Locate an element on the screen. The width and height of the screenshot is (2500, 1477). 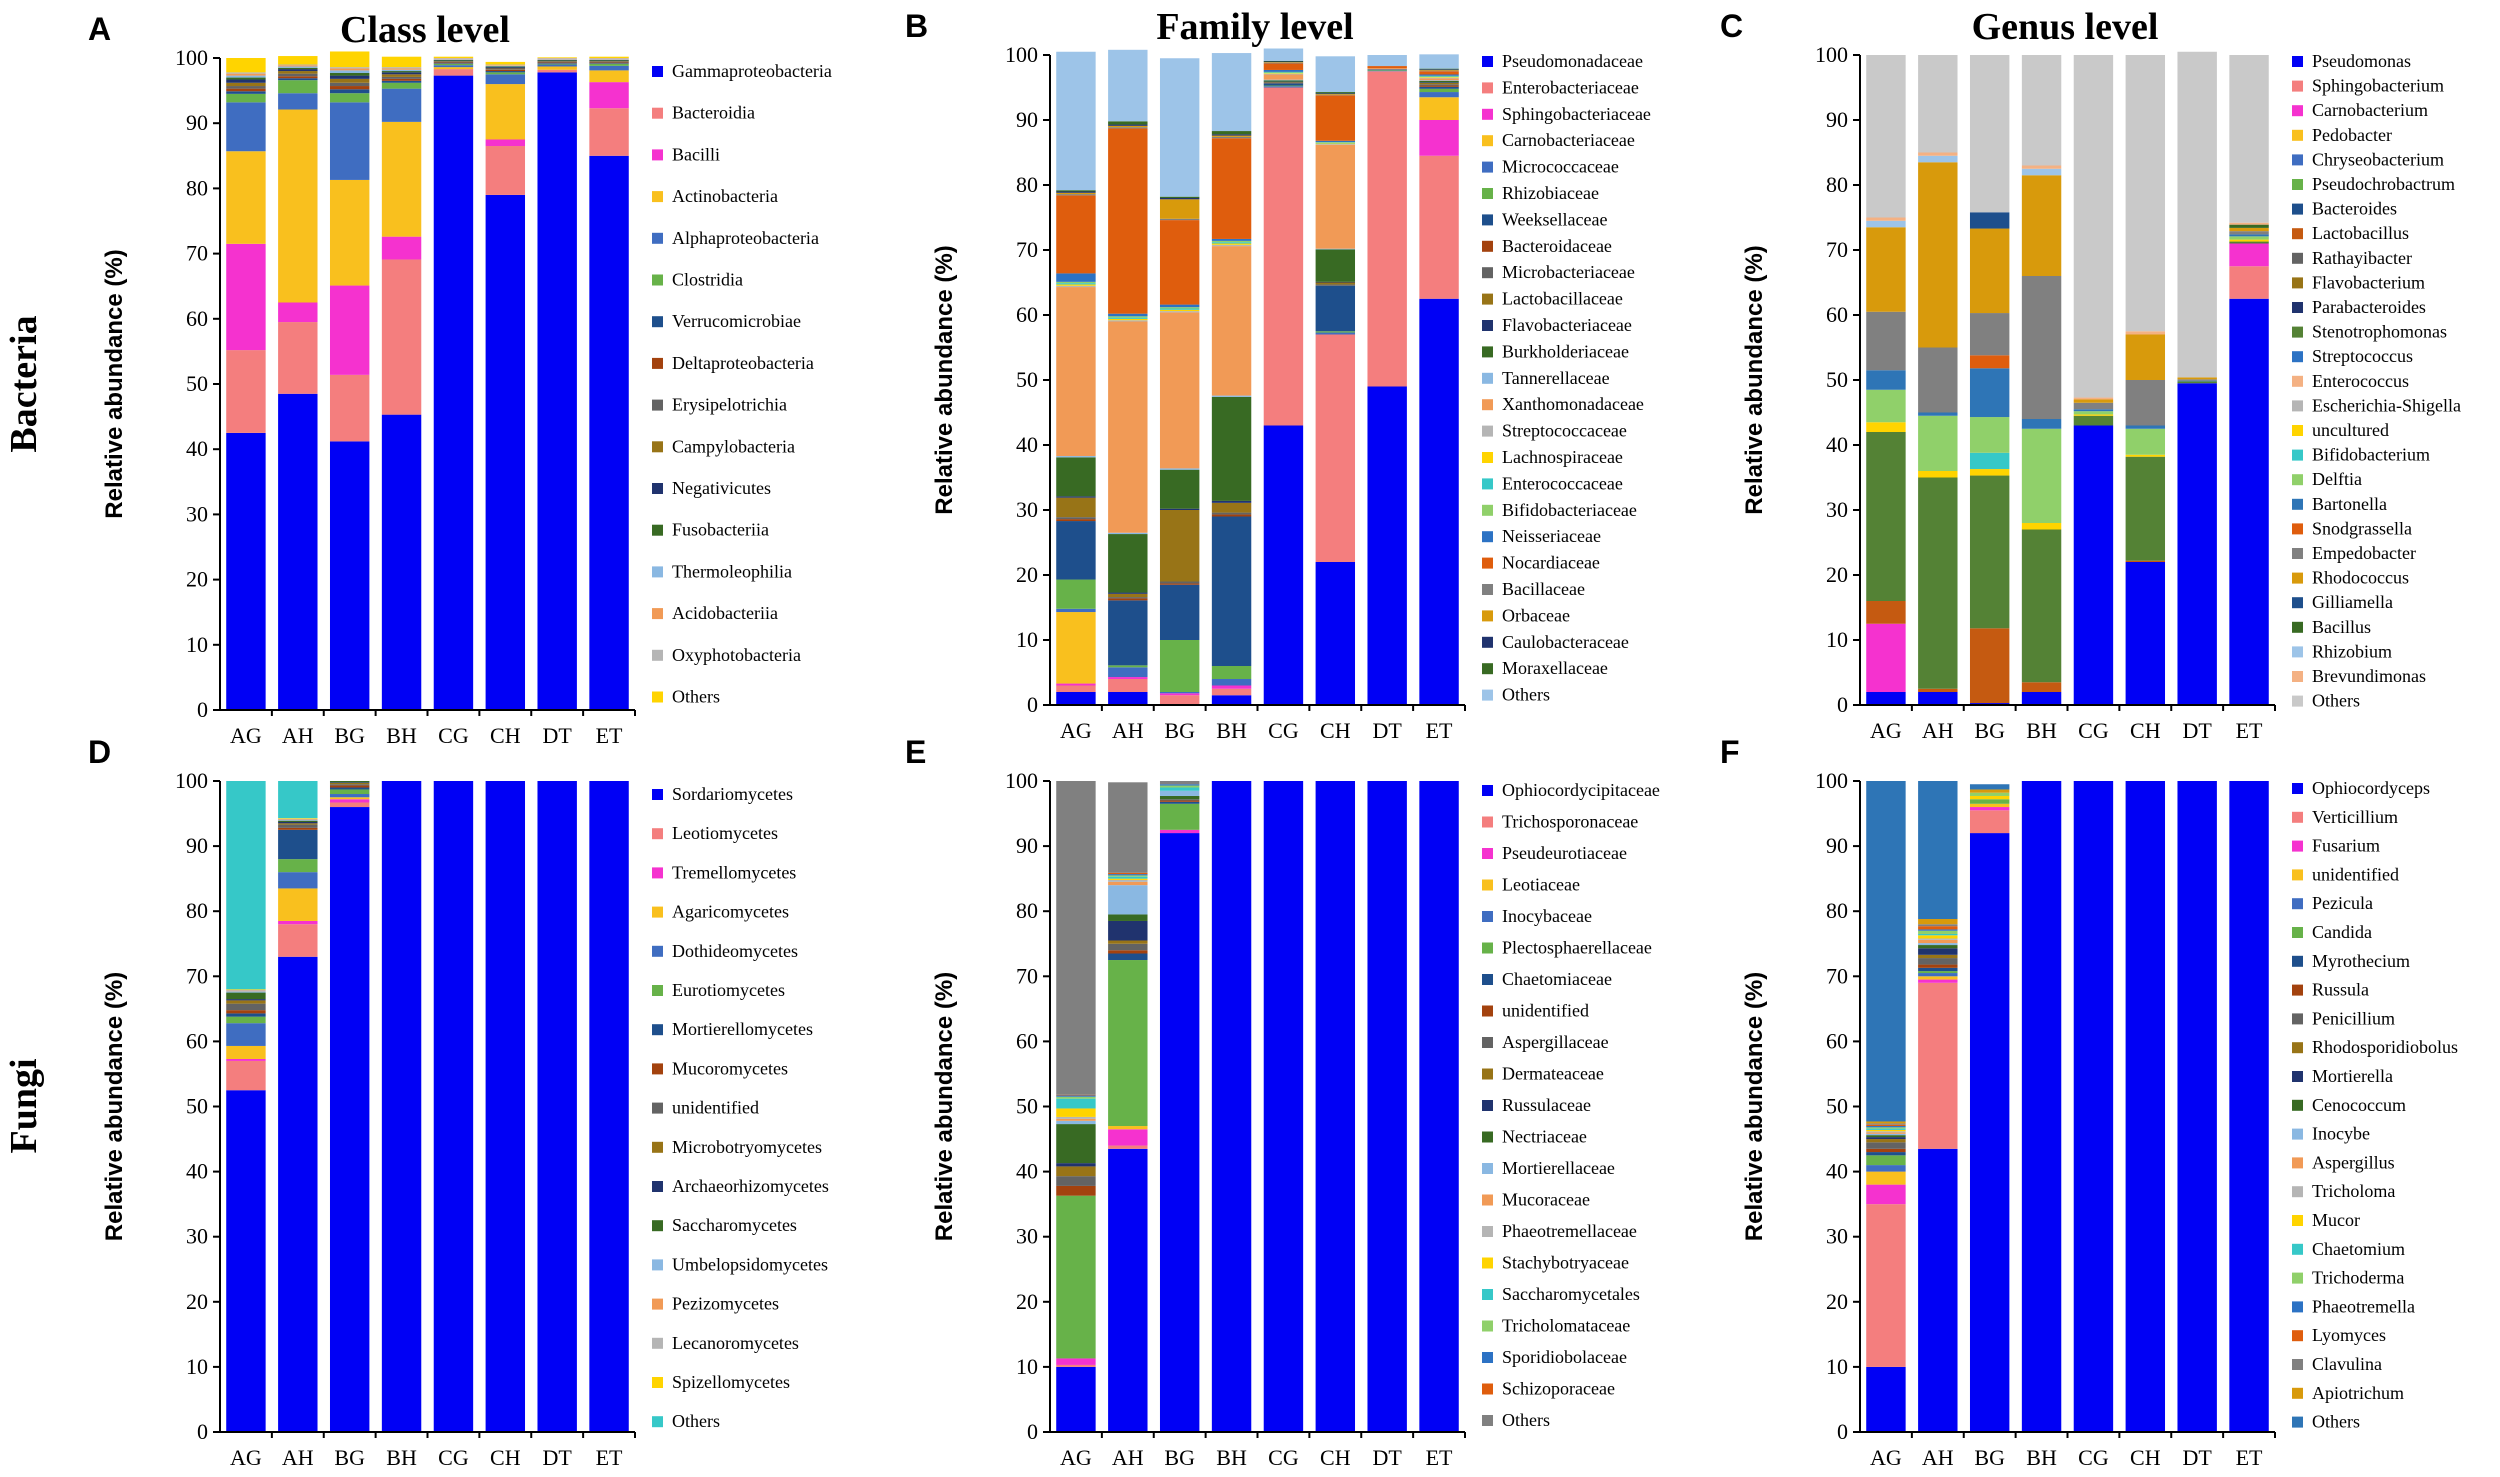
bar-dt-clostridia is located at coordinates (557, 64).